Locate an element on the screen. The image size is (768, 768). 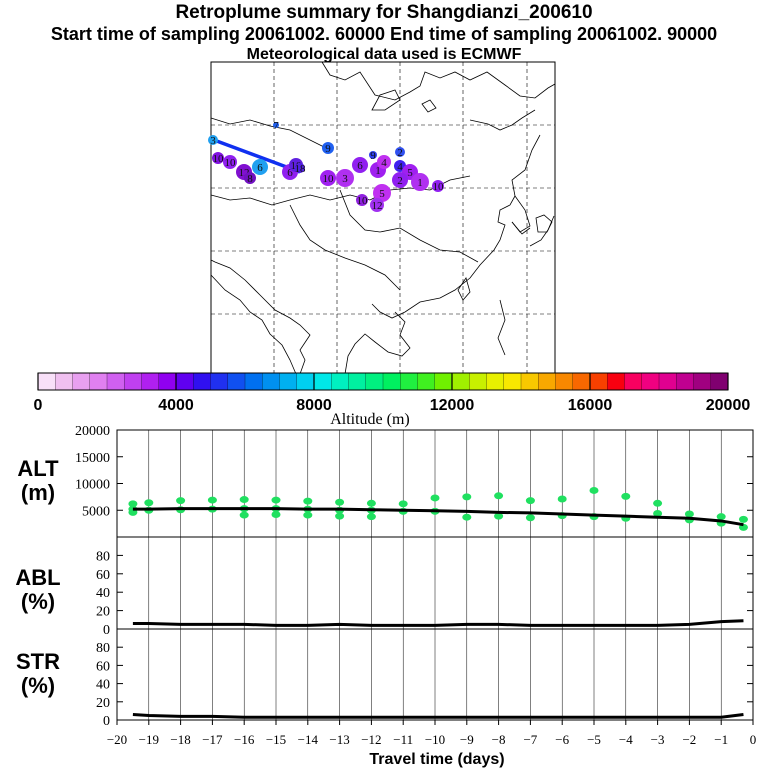
cluster-label: 18 is located at coordinates (301, 169).